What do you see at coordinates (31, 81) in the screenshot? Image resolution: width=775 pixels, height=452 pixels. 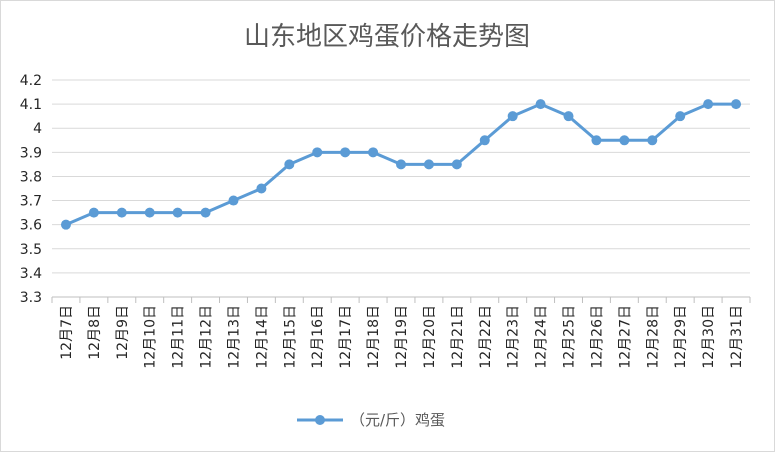 I see `y-tick-label: 4.2` at bounding box center [31, 81].